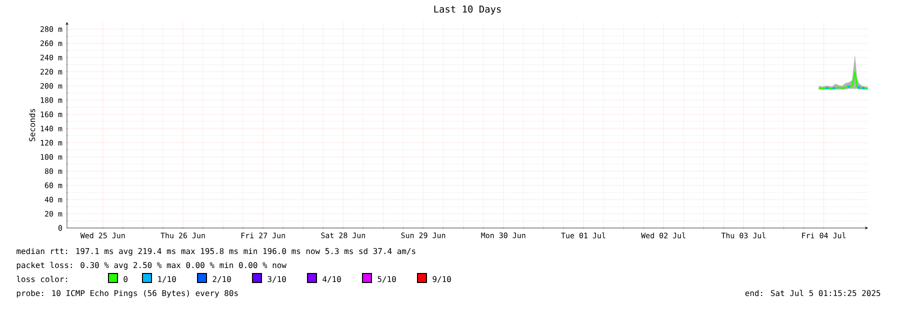  What do you see at coordinates (843, 81) in the screenshot?
I see `line-series` at bounding box center [843, 81].